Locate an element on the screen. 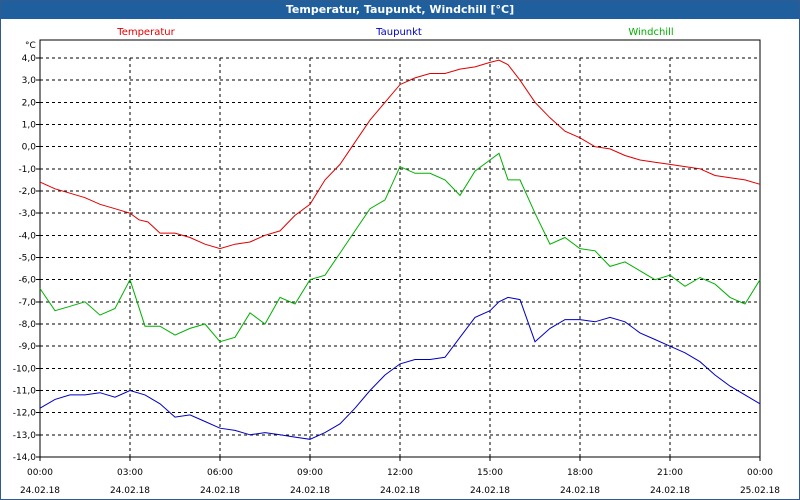 The width and height of the screenshot is (800, 500). y-tick-label: -9,0 is located at coordinates (27, 347).